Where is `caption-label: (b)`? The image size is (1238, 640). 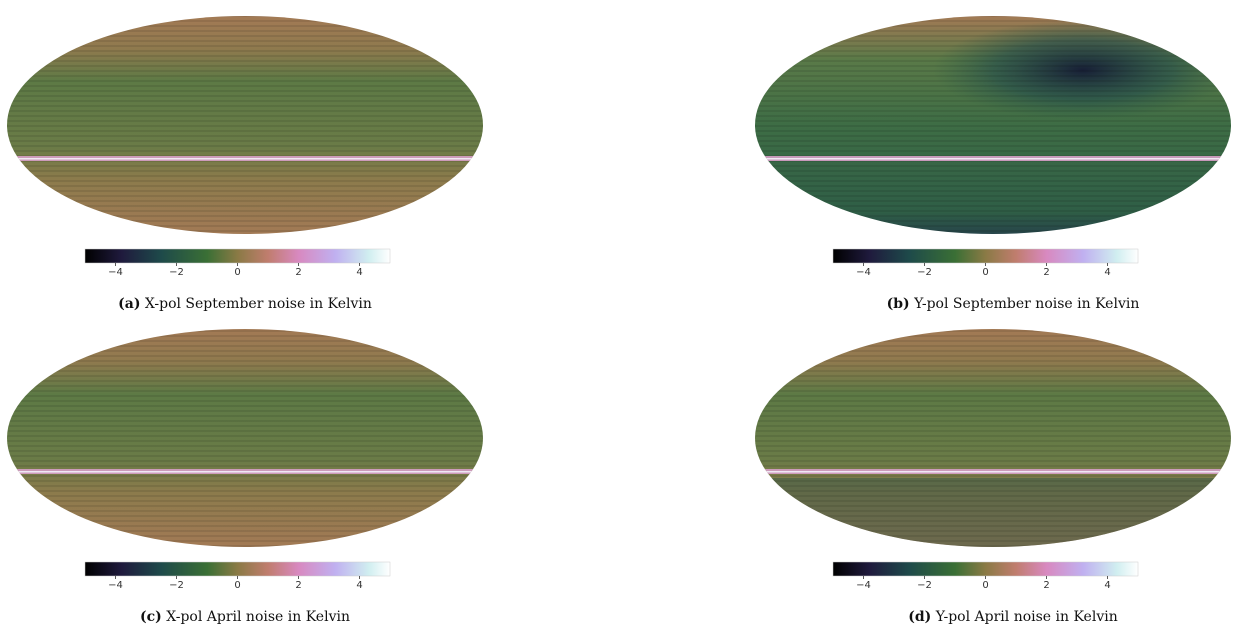
caption-label: (b) is located at coordinates (898, 304).